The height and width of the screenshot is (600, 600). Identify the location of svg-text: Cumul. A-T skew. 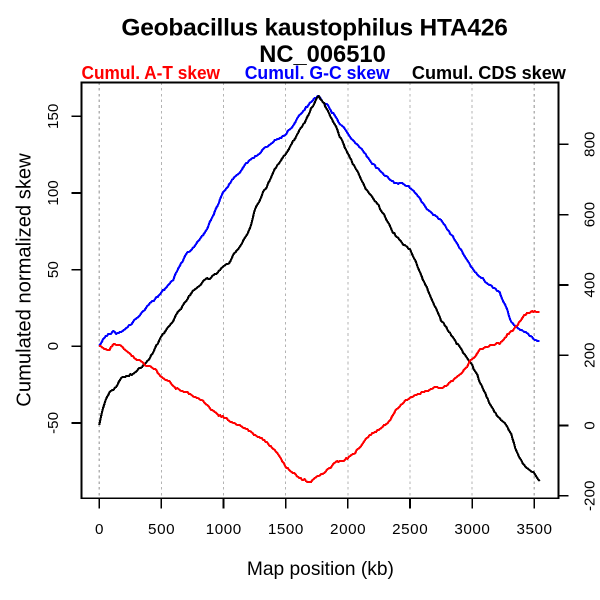
(151, 73).